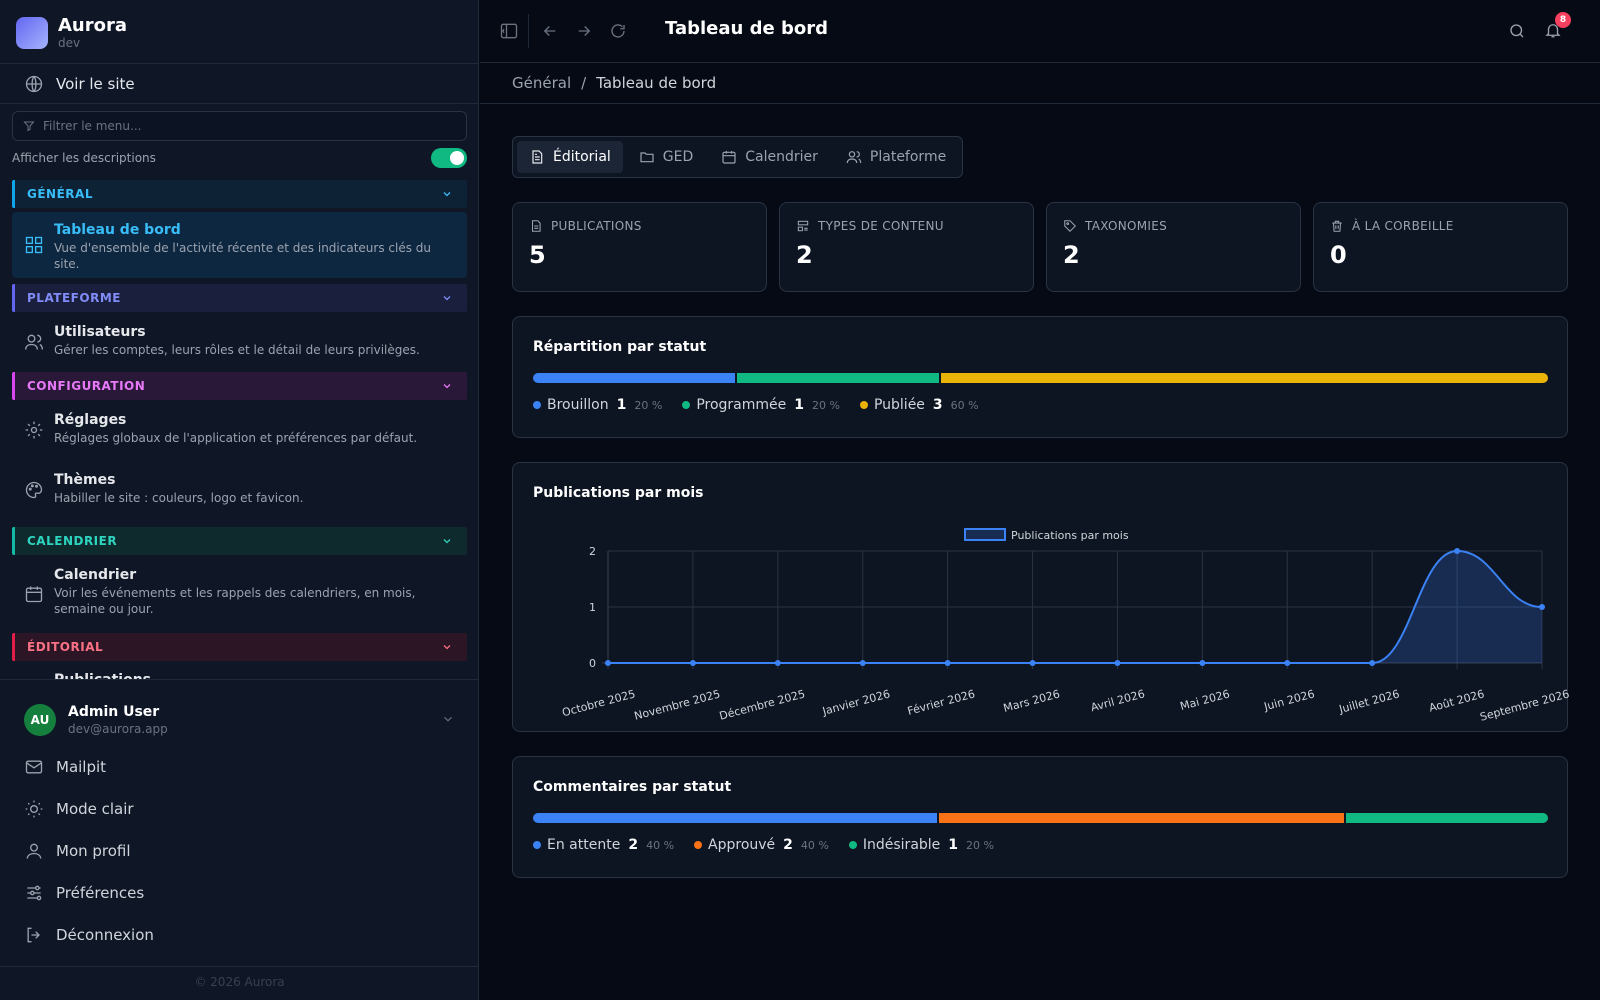 The width and height of the screenshot is (1600, 1000). I want to click on sidebar-item-publications: Publications, so click(239, 674).